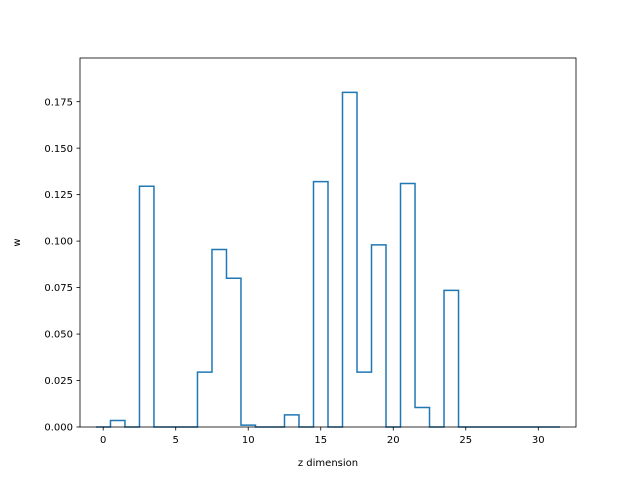 The width and height of the screenshot is (640, 480). I want to click on y-tick-label: 0.150, so click(58, 149).